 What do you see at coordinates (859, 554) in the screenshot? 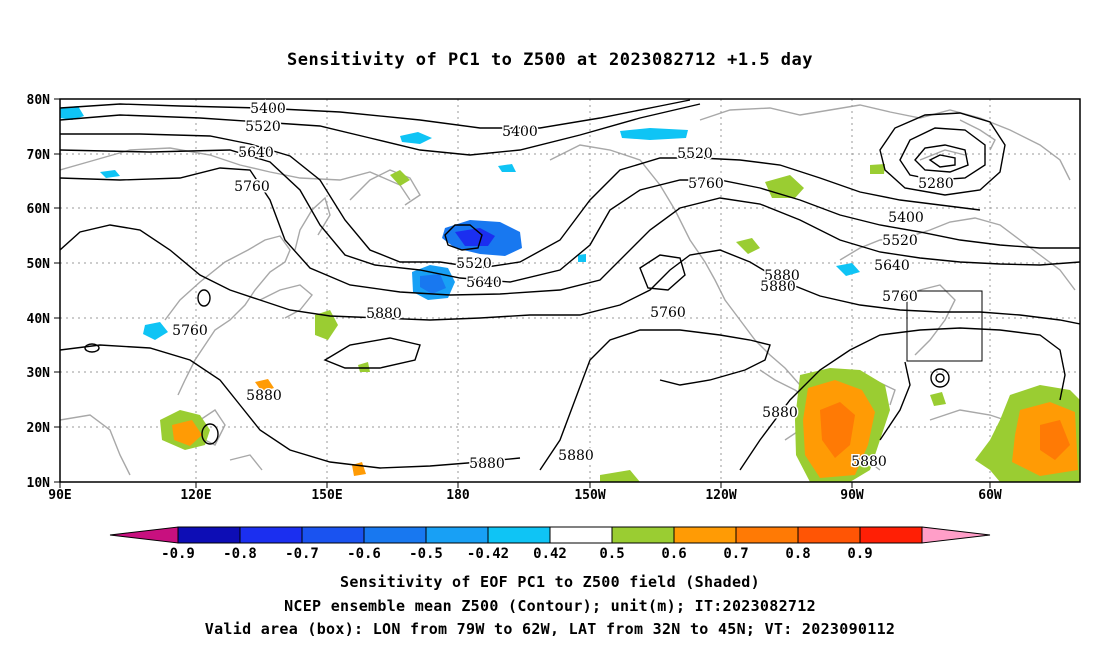
I see `colorbar-tick-label: 0.9` at bounding box center [859, 554].